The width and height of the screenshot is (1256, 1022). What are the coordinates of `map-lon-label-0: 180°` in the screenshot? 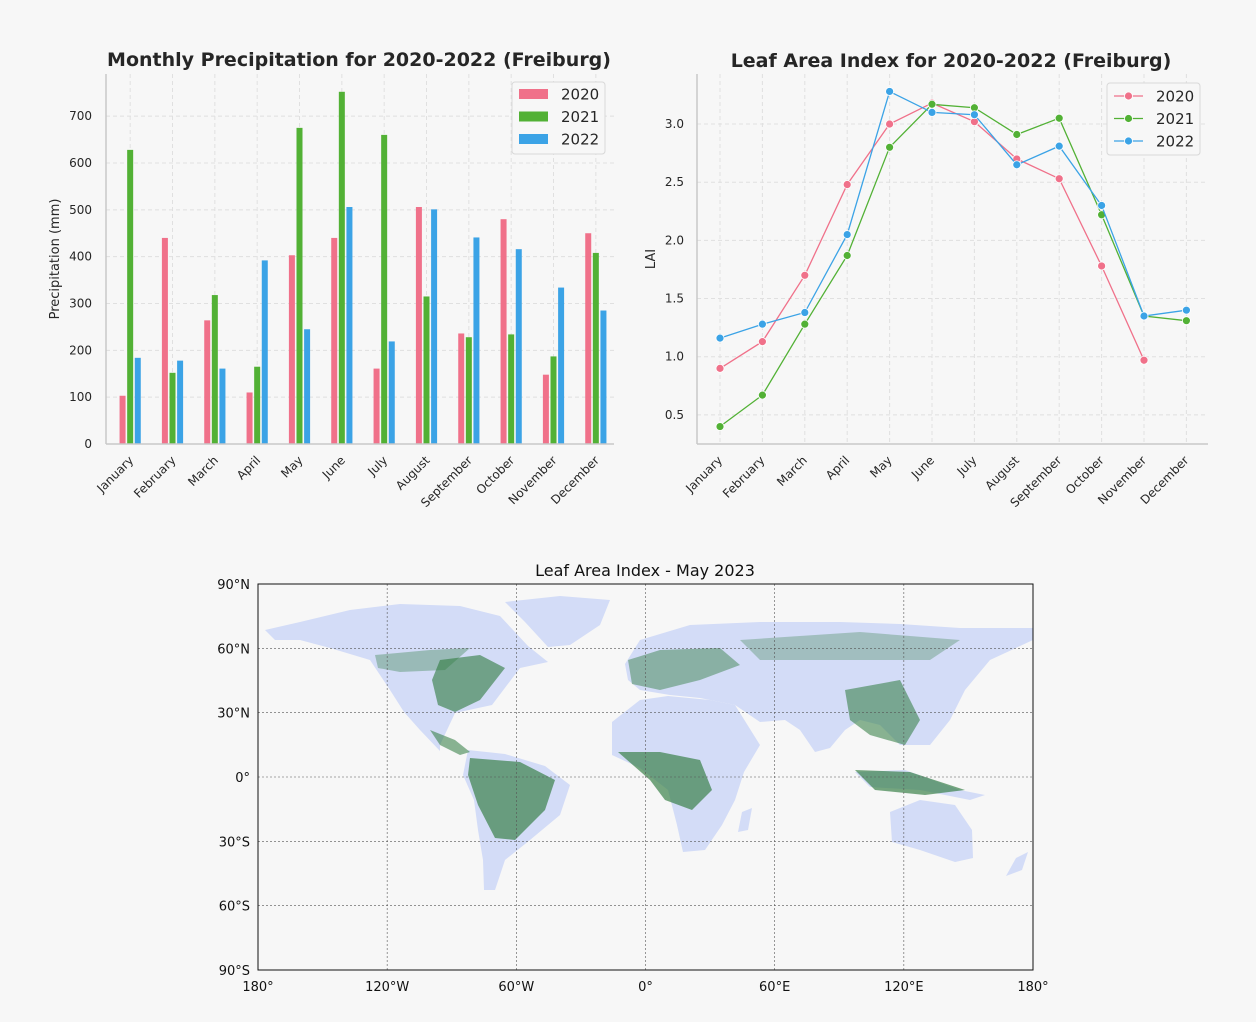 It's located at (257, 987).